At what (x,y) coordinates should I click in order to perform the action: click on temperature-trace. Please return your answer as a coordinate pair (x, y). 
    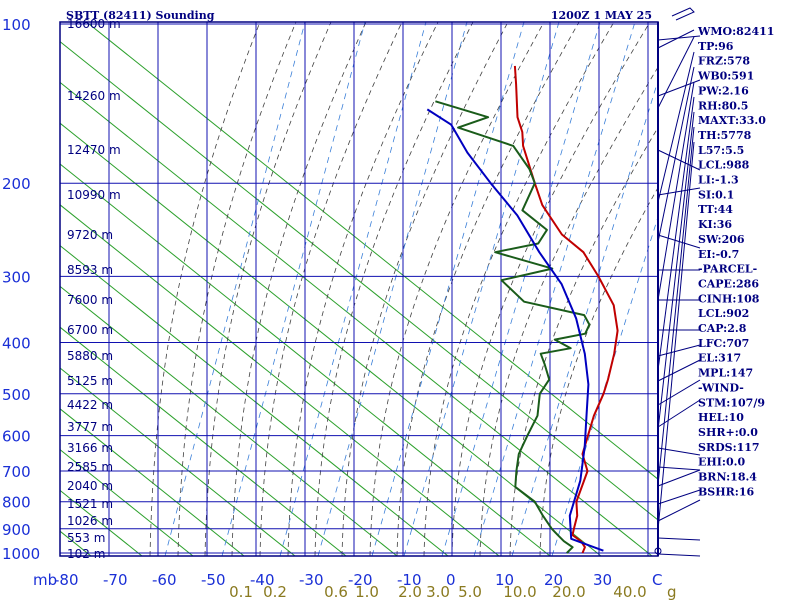
    Looking at the image, I should click on (566, 309).